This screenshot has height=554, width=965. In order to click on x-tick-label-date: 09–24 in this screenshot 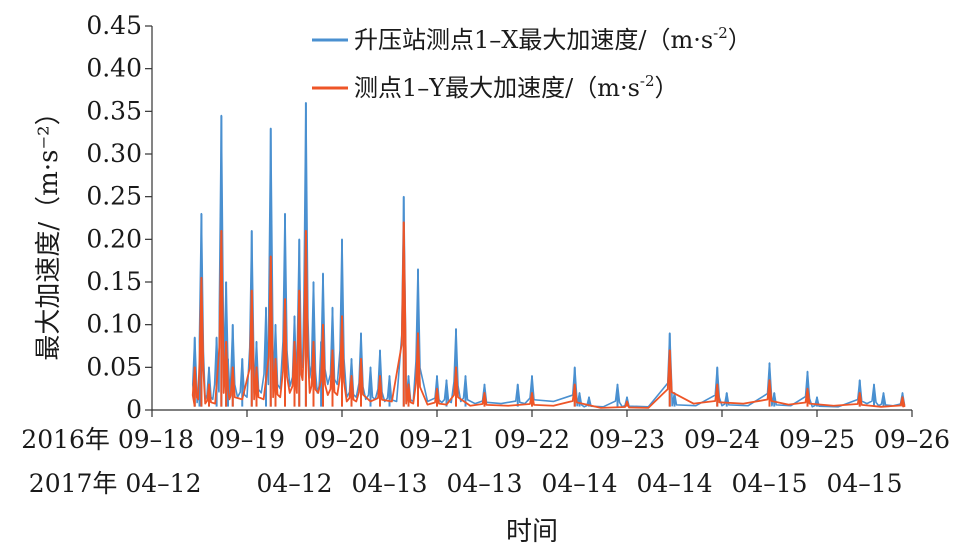, I will do `click(722, 439)`.